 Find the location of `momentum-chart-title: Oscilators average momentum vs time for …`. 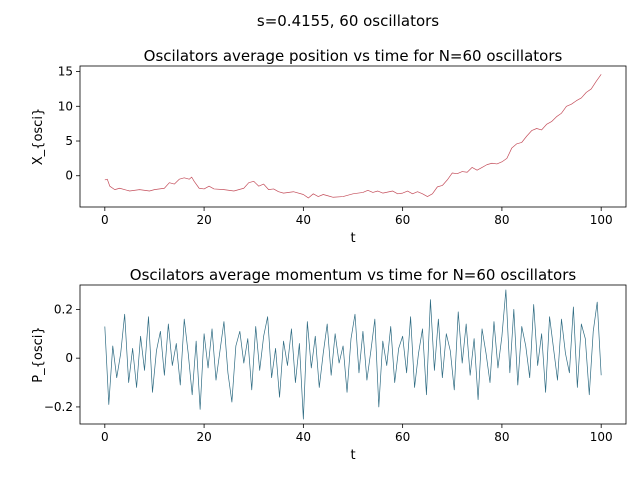

momentum-chart-title: Oscilators average momentum vs time for … is located at coordinates (353, 275).